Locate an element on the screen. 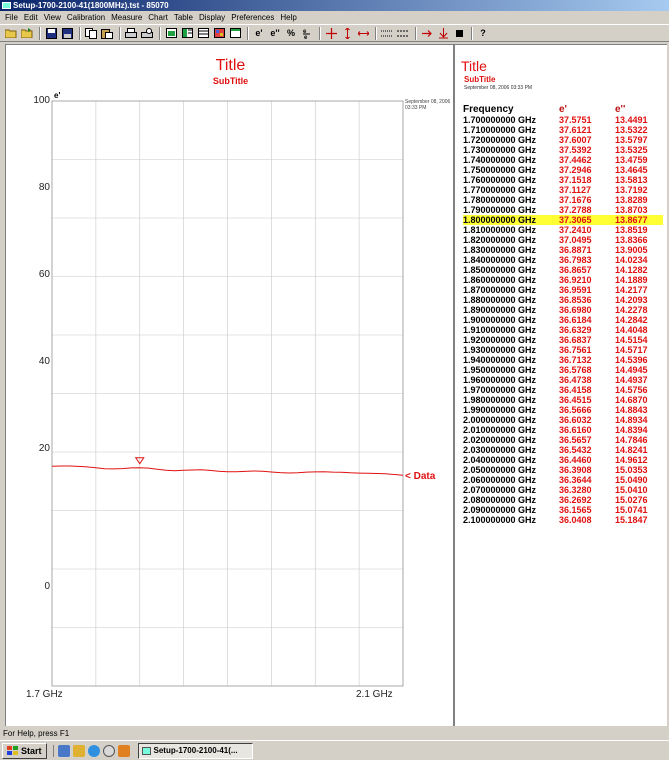 This screenshot has height=760, width=669. print-preview-icon is located at coordinates (147, 33).